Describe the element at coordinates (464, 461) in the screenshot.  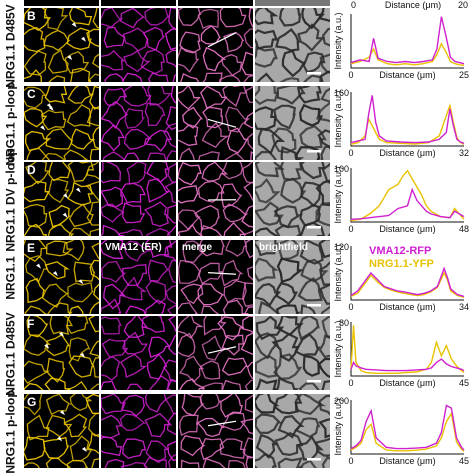
I see `x-tick-max: 45` at that location.